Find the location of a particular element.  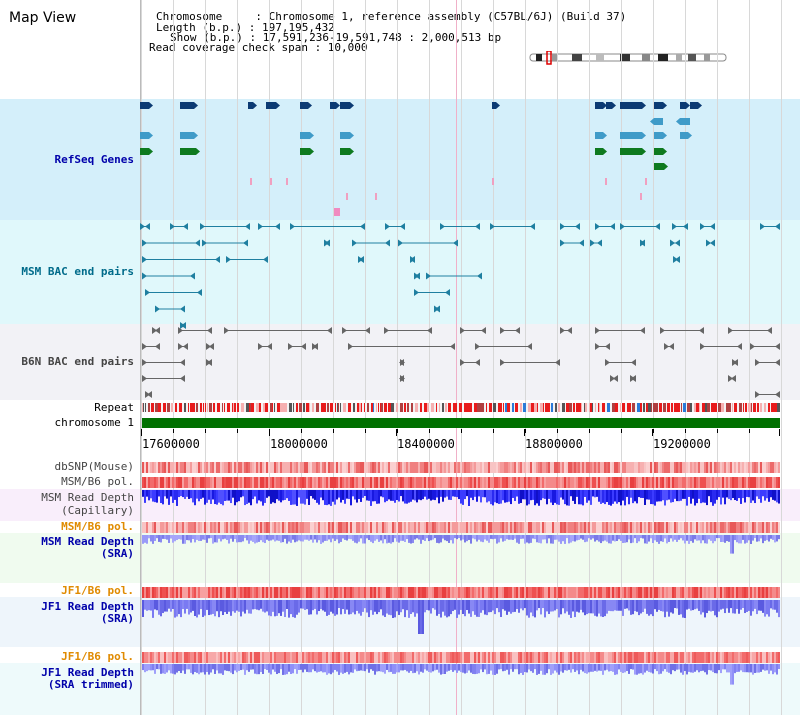

msm-bac-label: MSM BAC end pairs is located at coordinates (77, 271).